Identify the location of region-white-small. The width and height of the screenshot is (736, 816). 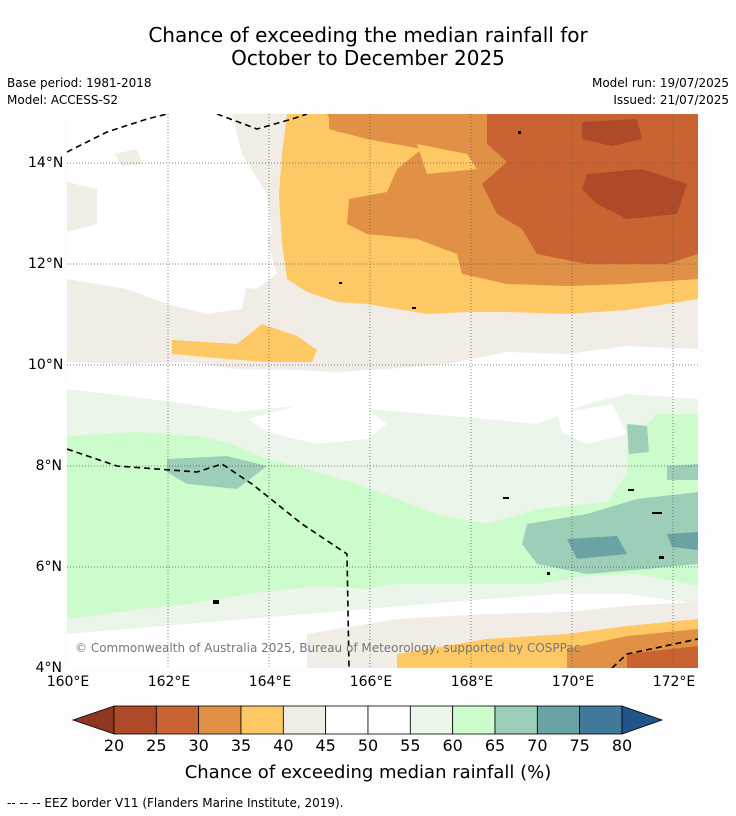
(128, 157).